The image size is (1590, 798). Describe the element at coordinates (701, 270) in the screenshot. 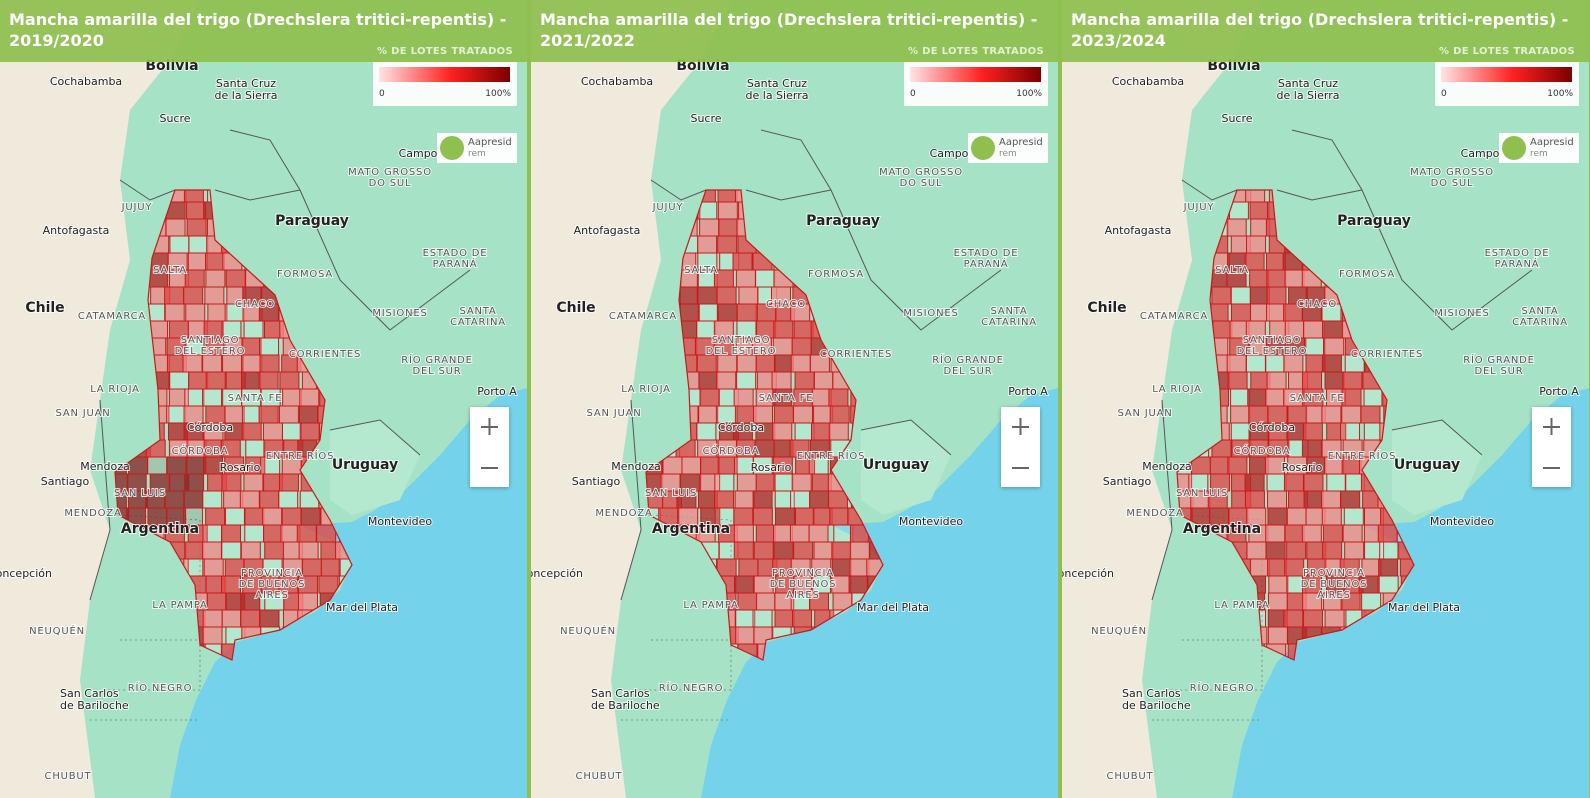

I see `map-label: SALTA` at that location.